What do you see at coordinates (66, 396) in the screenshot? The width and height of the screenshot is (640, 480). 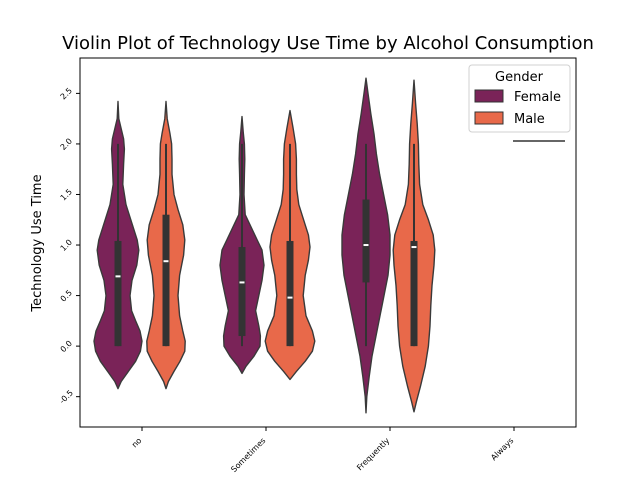 I see `y-tick-label: -0.5` at bounding box center [66, 396].